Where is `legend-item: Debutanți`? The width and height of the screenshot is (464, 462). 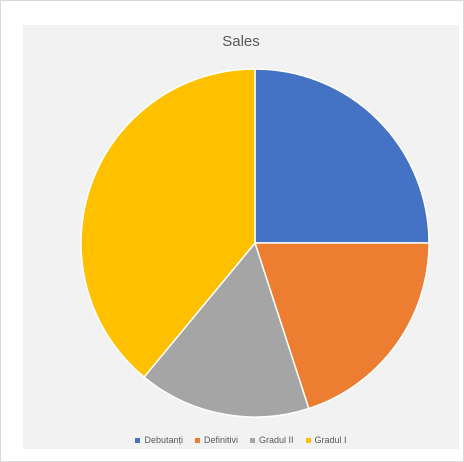
legend-item: Debutanți is located at coordinates (159, 440).